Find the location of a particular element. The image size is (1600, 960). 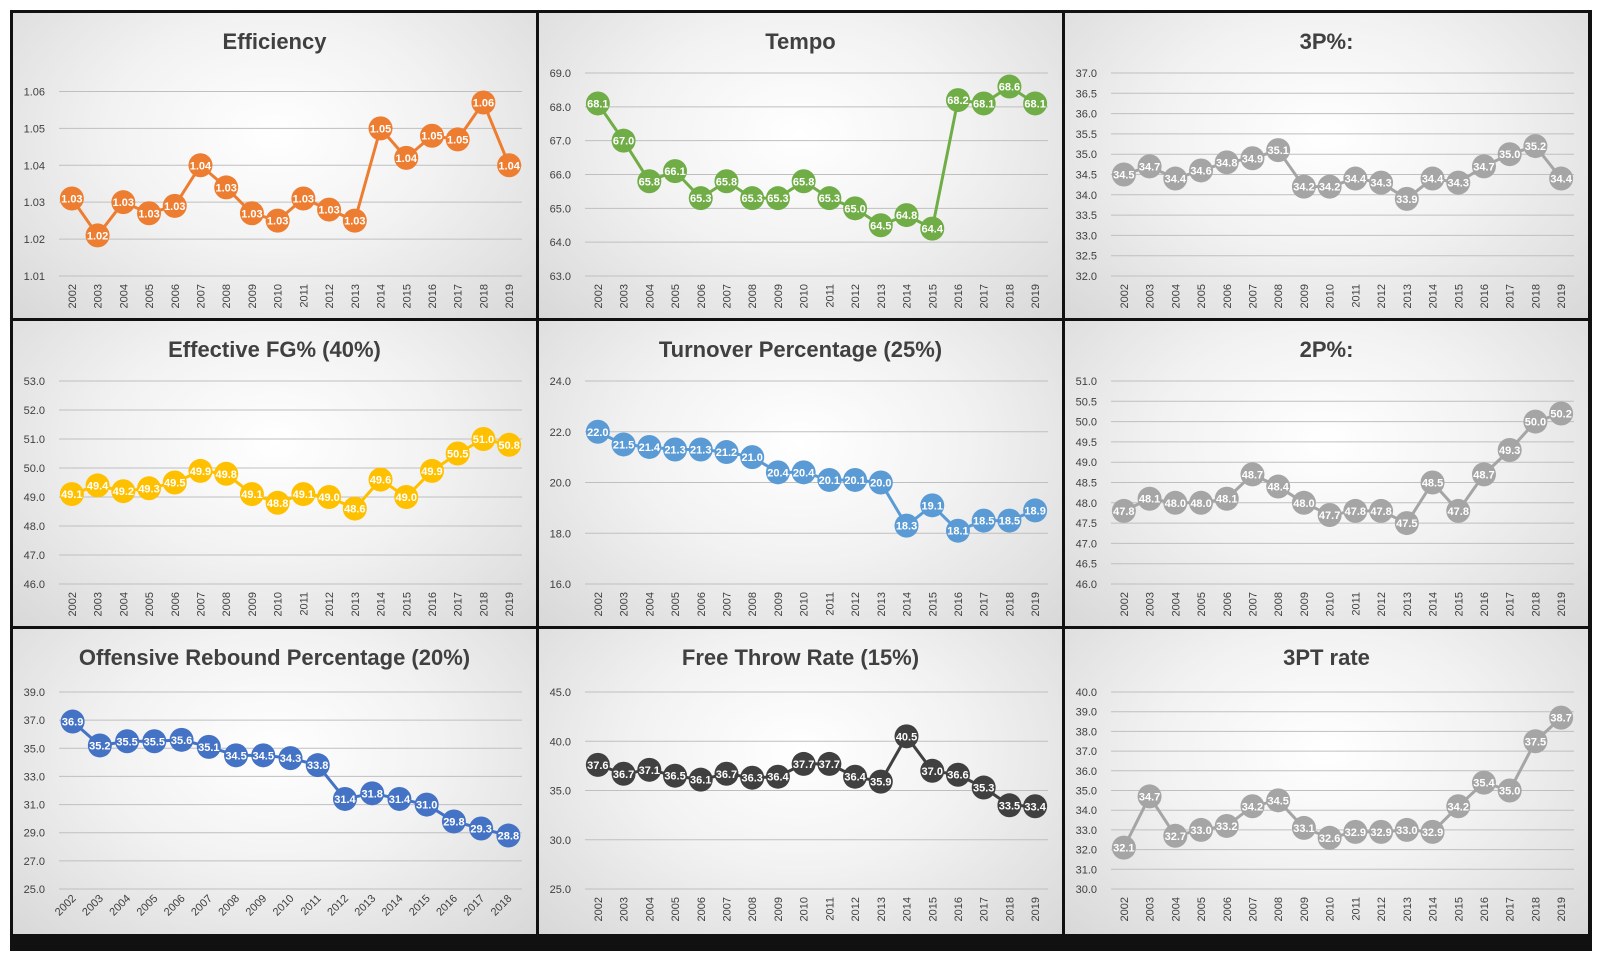

data-label: 47.8 is located at coordinates (1380, 512).